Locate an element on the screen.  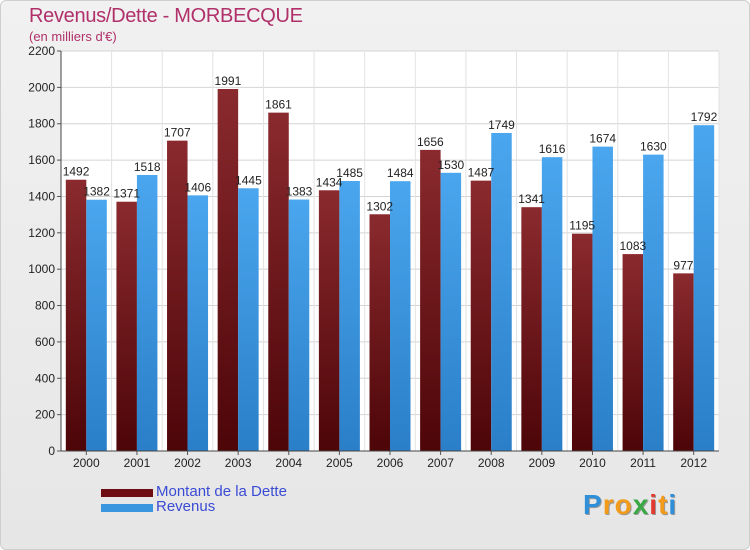
logo-letter: x is located at coordinates (641, 504).